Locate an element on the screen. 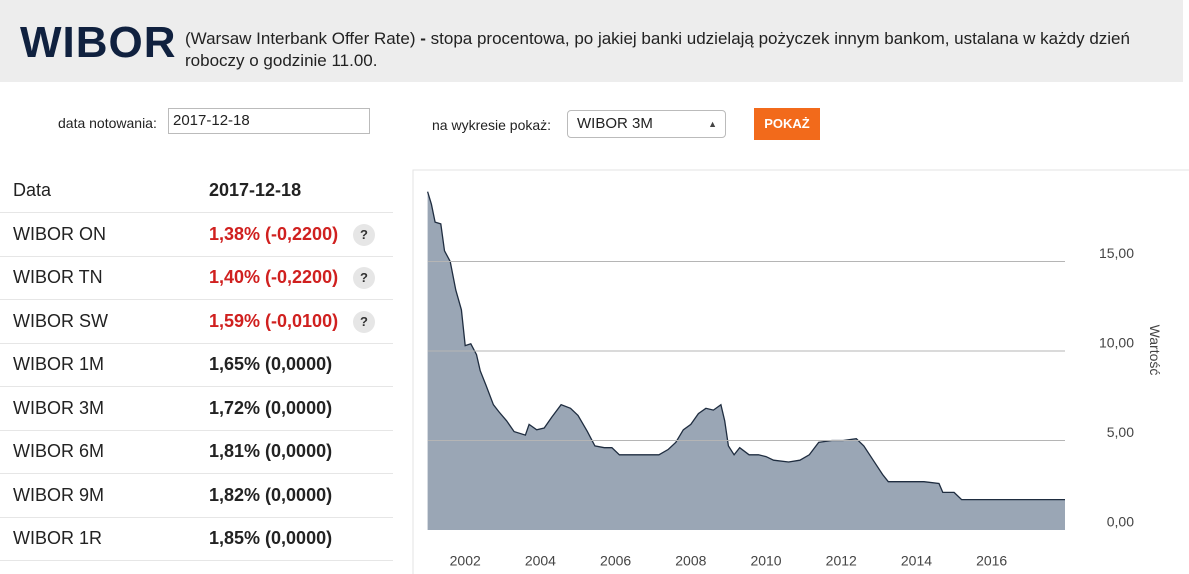  table-row: WIBOR 1R 1,85% (0,0000) is located at coordinates (196, 539).